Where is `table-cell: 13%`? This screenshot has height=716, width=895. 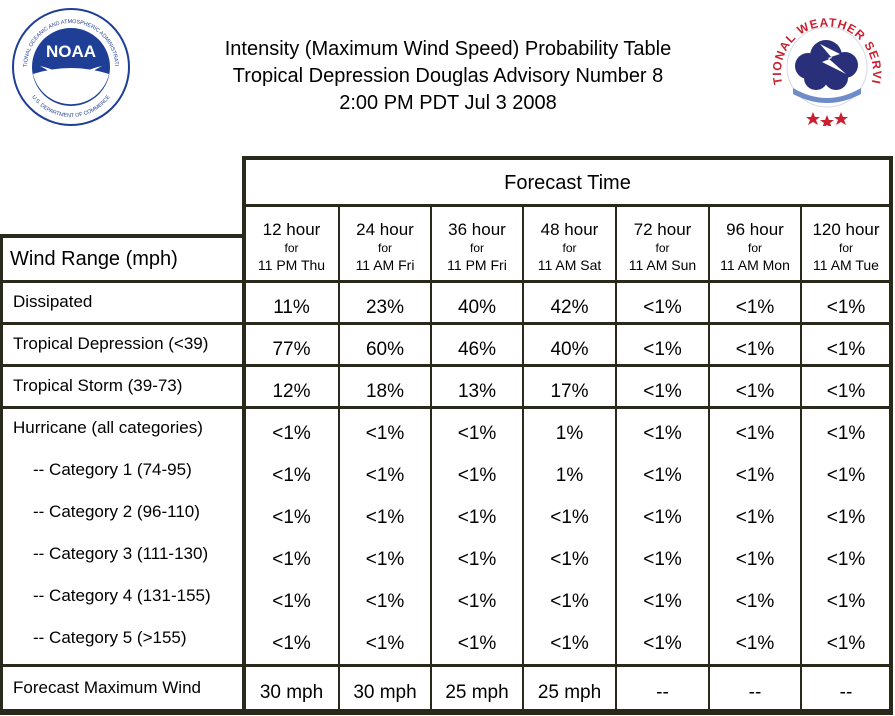 table-cell: 13% is located at coordinates (477, 391).